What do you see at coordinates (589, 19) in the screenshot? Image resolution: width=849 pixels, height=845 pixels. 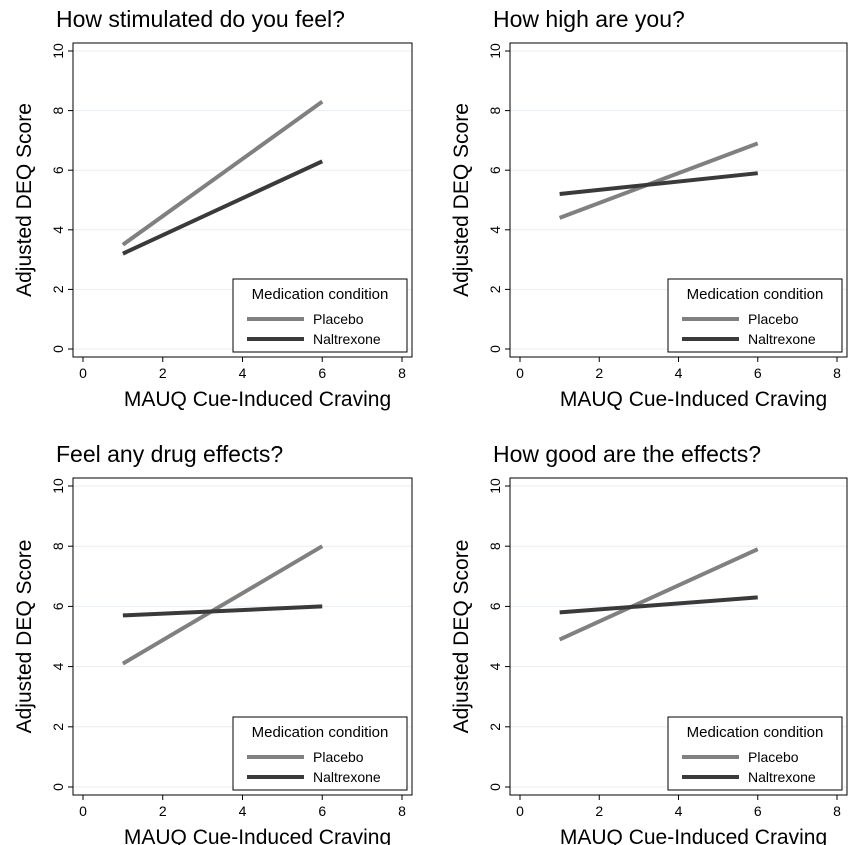 I see `chart-title: How high are you?` at bounding box center [589, 19].